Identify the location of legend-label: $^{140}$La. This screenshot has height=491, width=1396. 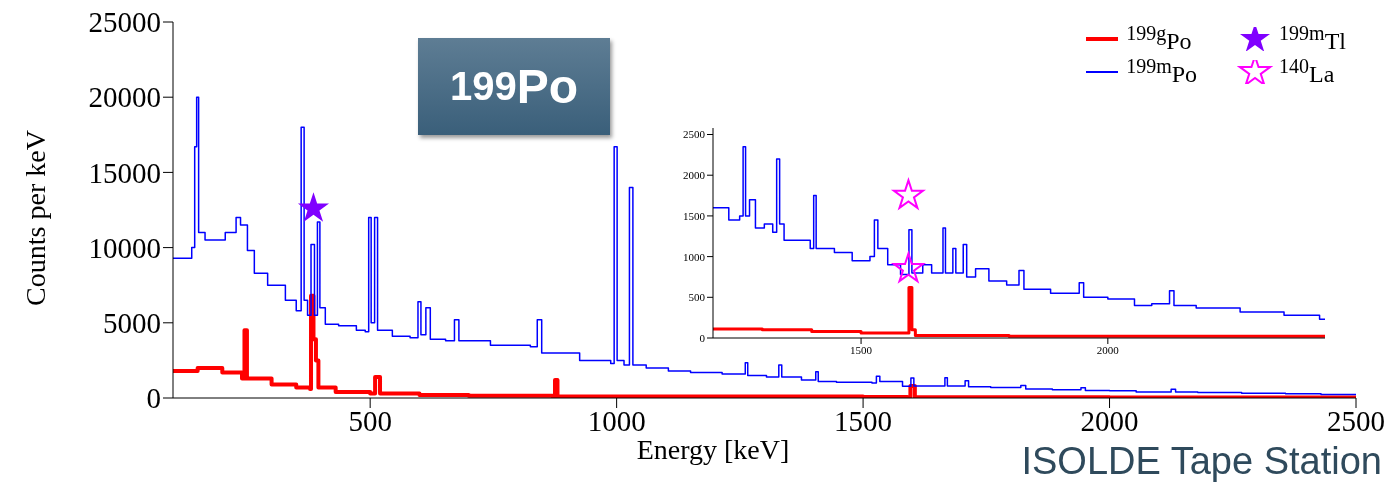
(1307, 71).